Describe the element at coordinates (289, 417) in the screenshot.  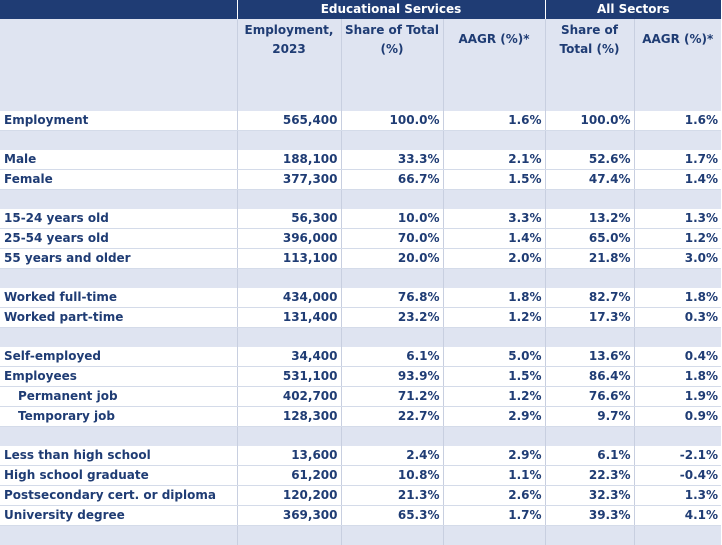
I see `cell-employment: 128,300` at that location.